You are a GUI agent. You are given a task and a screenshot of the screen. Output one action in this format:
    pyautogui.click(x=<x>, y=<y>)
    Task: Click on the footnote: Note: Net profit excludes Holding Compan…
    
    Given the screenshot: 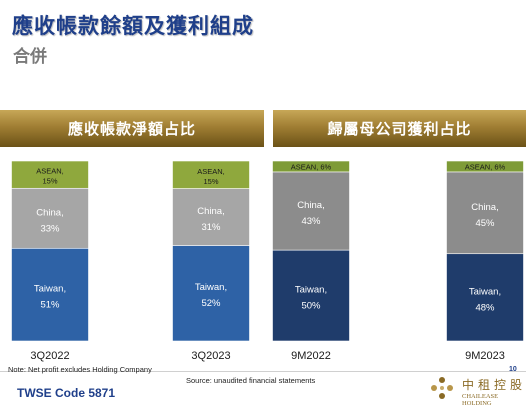 What is the action you would take?
    pyautogui.click(x=80, y=369)
    